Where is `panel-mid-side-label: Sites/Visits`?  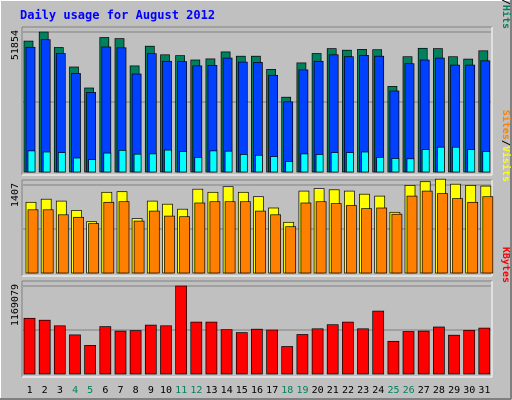
panel-mid-side-label: Sites/Visits is located at coordinates (506, 146).